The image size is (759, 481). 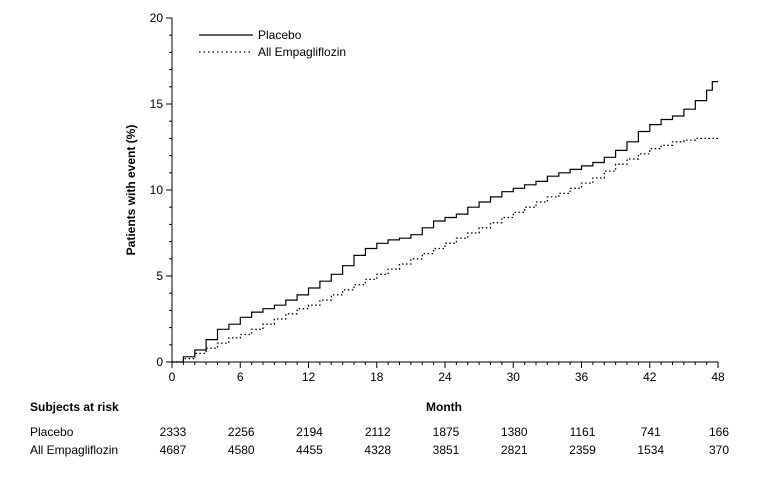 What do you see at coordinates (157, 190) in the screenshot?
I see `y-tick-label: 10` at bounding box center [157, 190].